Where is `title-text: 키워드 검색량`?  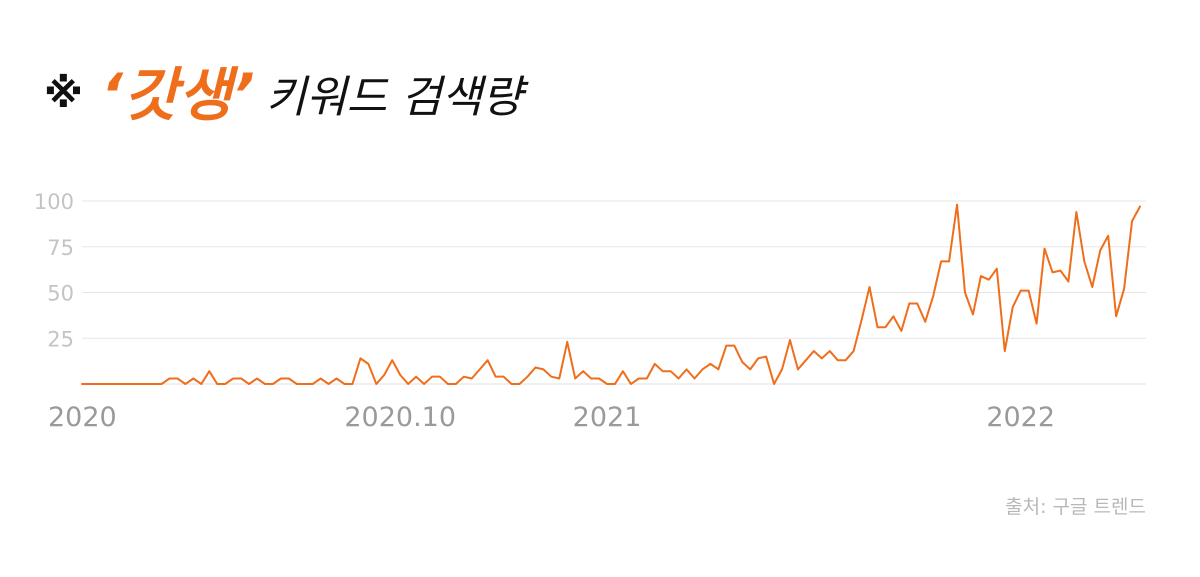 title-text: 키워드 검색량 is located at coordinates (394, 97).